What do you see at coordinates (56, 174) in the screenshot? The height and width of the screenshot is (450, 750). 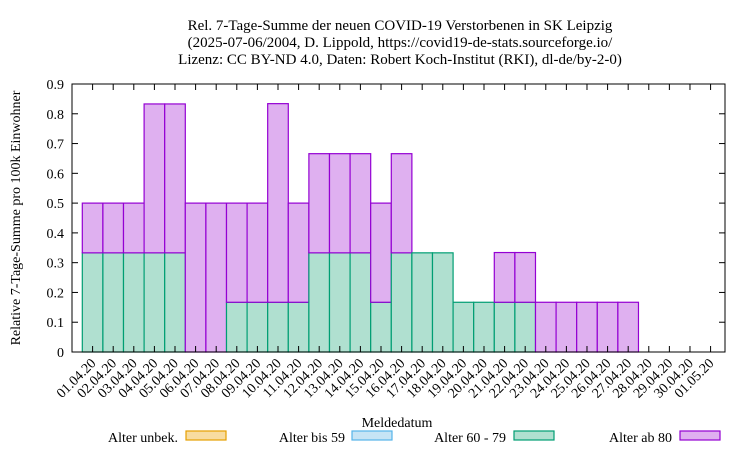 I see `y-tick-label: 0.6` at bounding box center [56, 174].